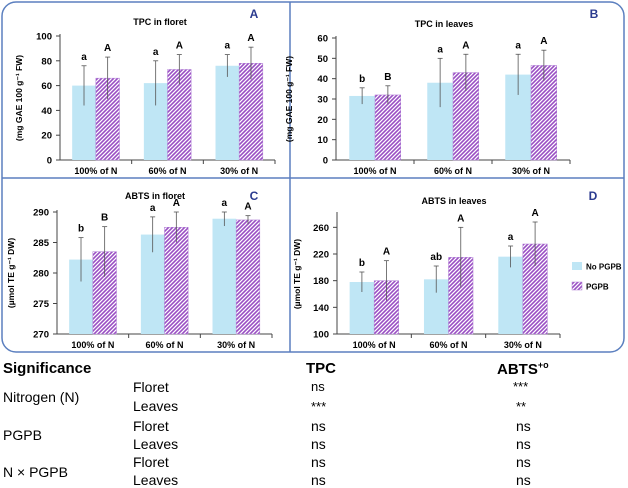 Image resolution: width=628 pixels, height=488 pixels. Describe the element at coordinates (41, 304) in the screenshot. I see `y-tick-label: 275` at that location.